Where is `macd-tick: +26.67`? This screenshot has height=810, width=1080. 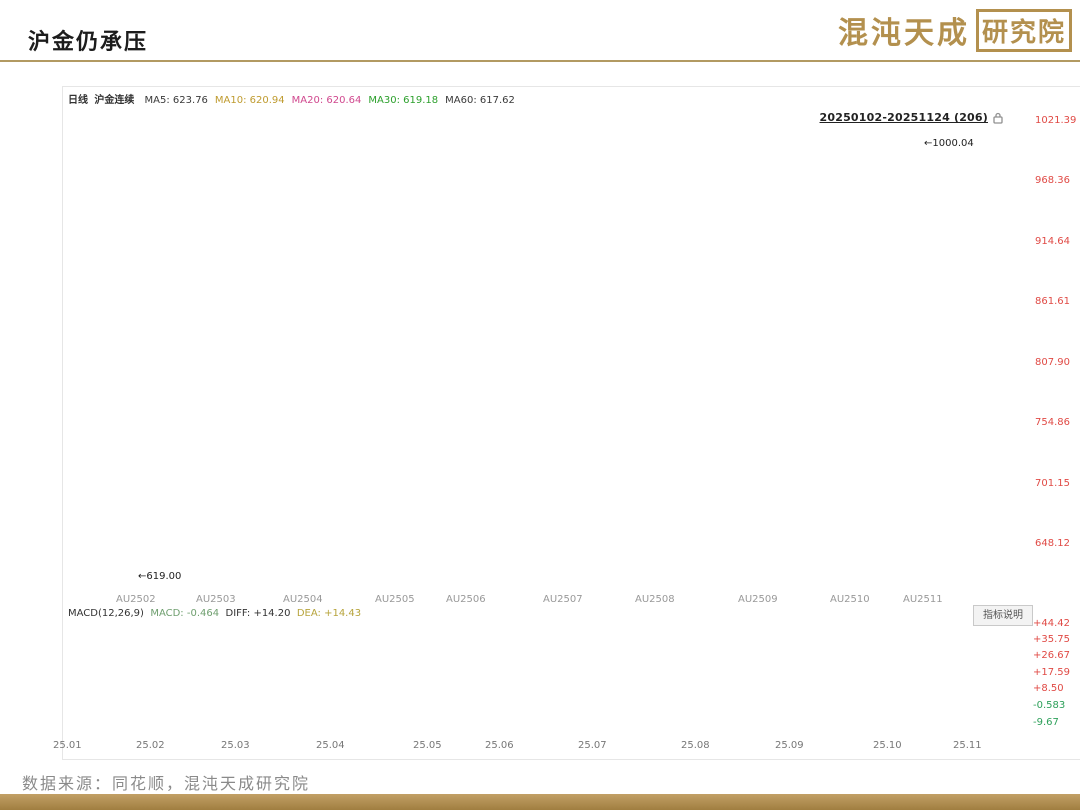 macd-tick: +26.67 is located at coordinates (1052, 656).